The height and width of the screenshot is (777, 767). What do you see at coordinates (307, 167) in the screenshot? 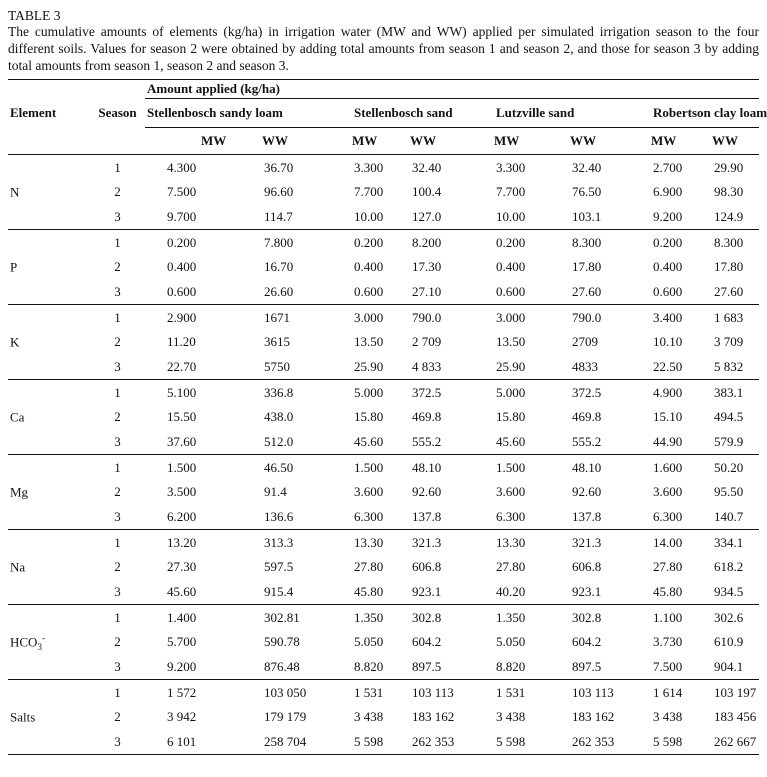
I see `value-cell: 36.70` at bounding box center [307, 167].